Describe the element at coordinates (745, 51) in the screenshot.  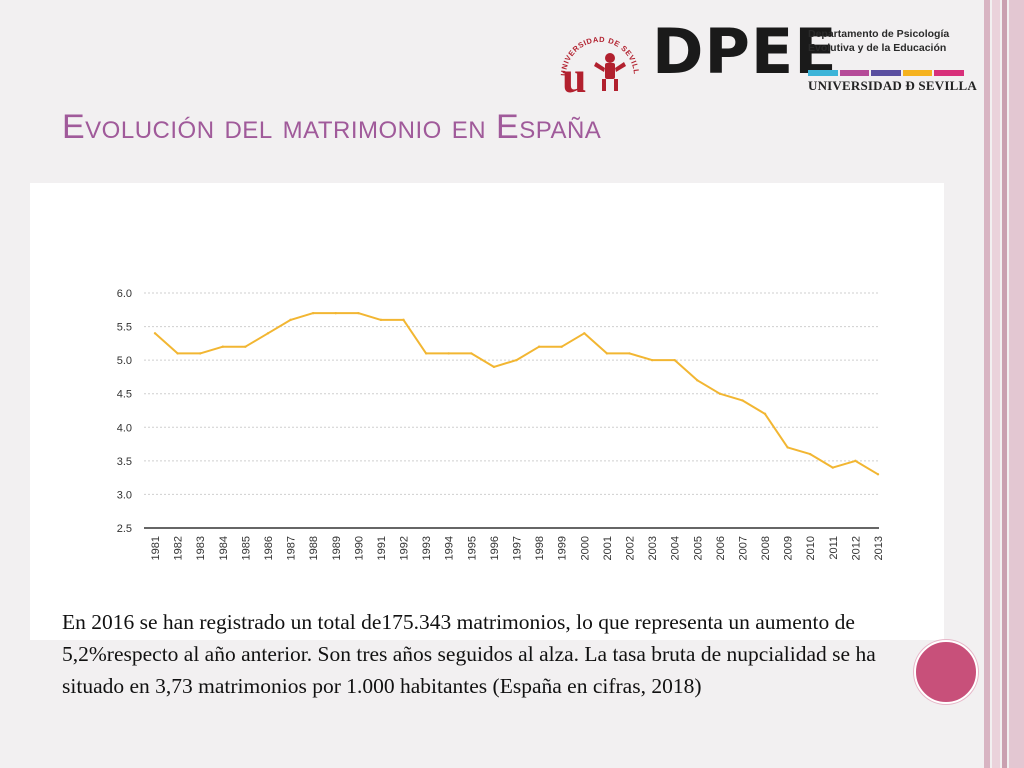
I see `dpee-wordmark: DPEE` at that location.